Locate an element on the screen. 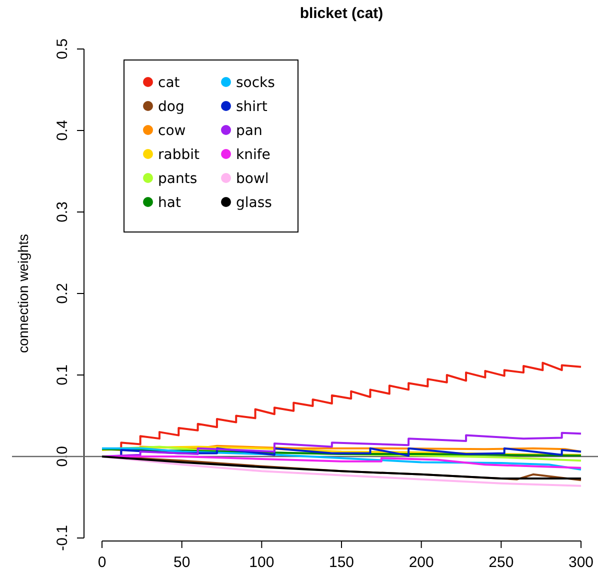  x-tick-label: 150 is located at coordinates (341, 562).